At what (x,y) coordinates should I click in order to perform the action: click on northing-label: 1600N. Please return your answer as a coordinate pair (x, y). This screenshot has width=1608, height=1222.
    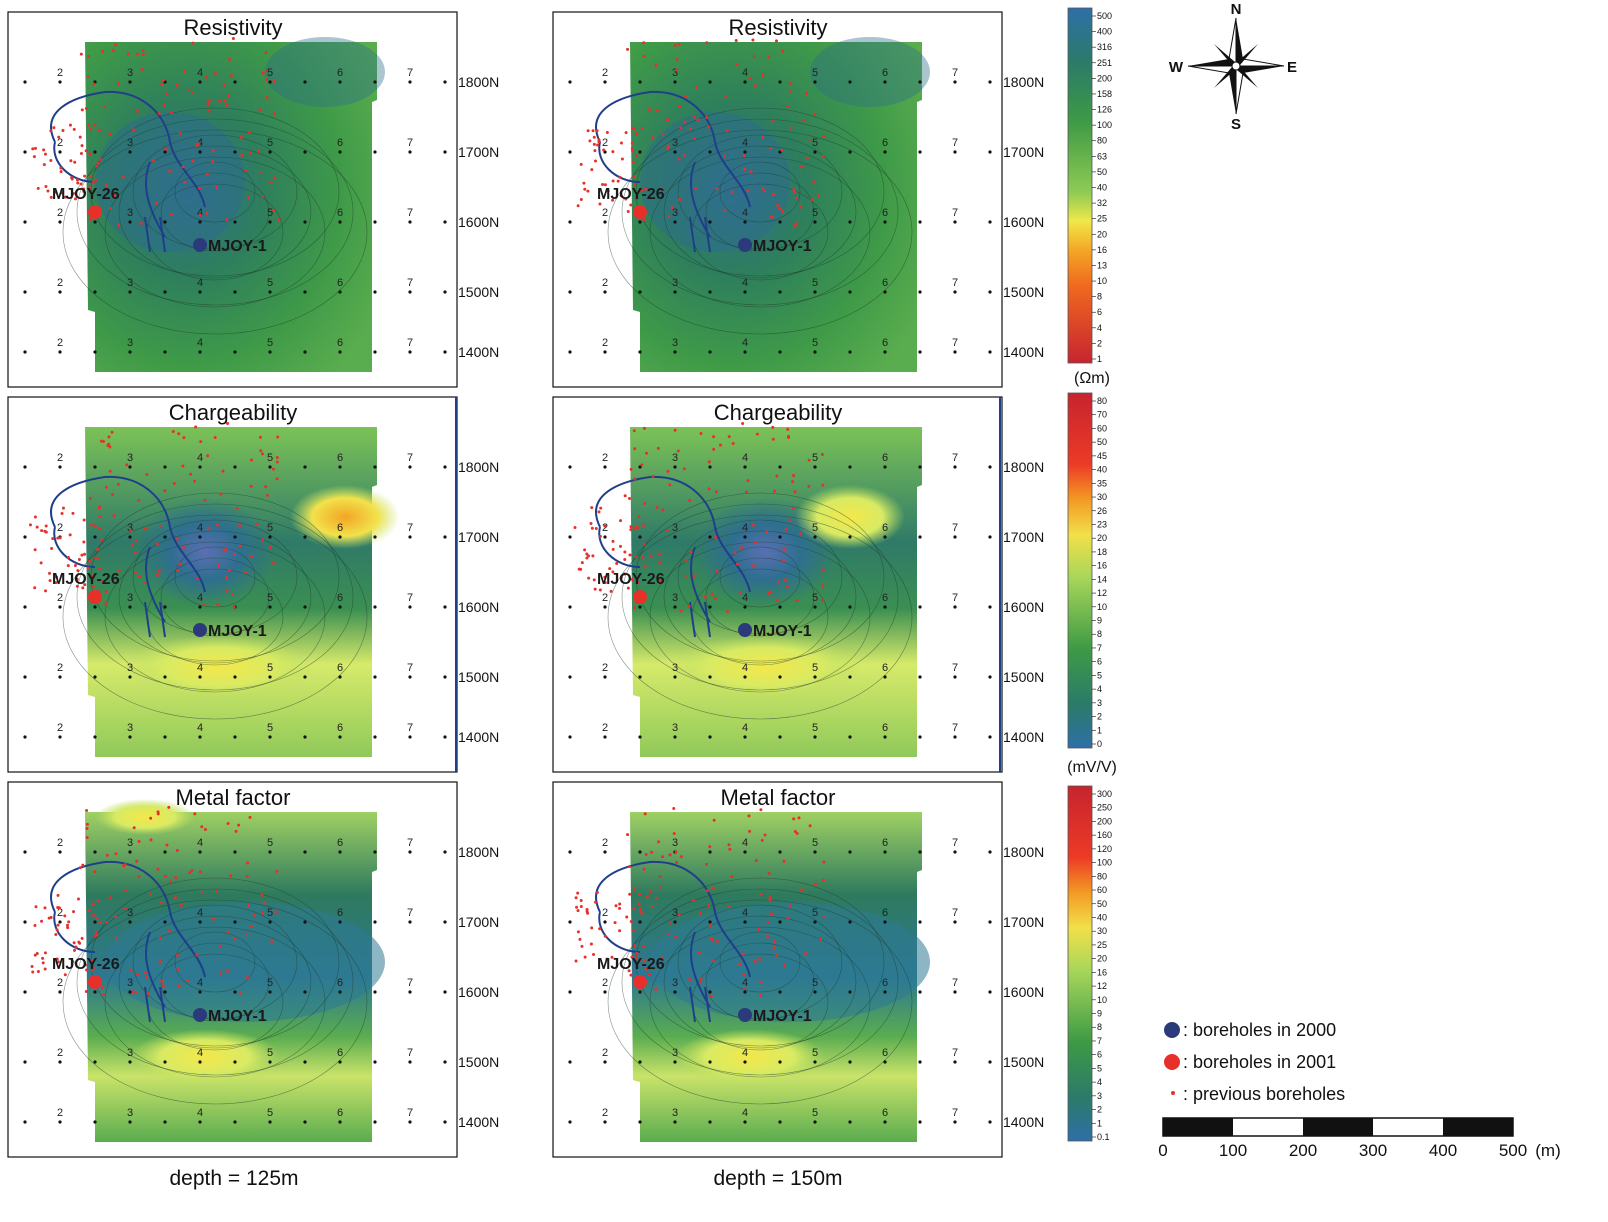
    Looking at the image, I should click on (1023, 992).